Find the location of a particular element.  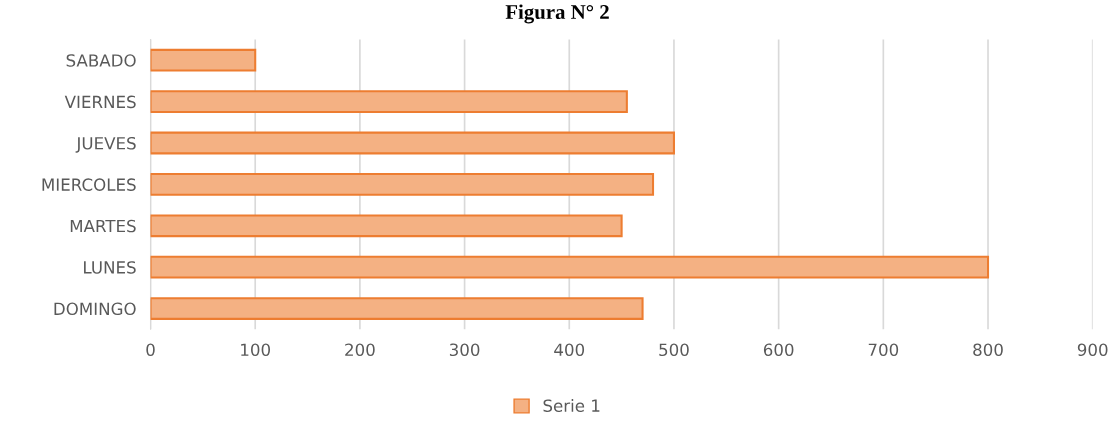

x-tick-label: 200 is located at coordinates (360, 350).